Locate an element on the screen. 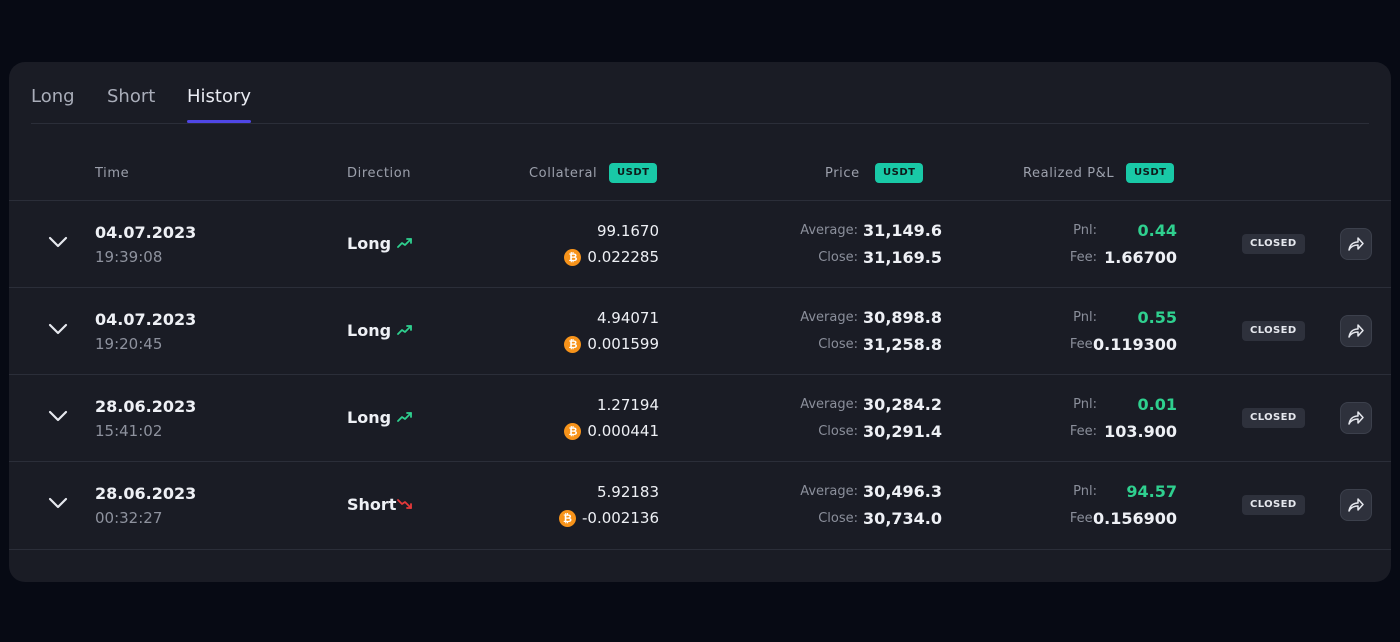 This screenshot has height=642, width=1400. header-price: Price is located at coordinates (842, 173).